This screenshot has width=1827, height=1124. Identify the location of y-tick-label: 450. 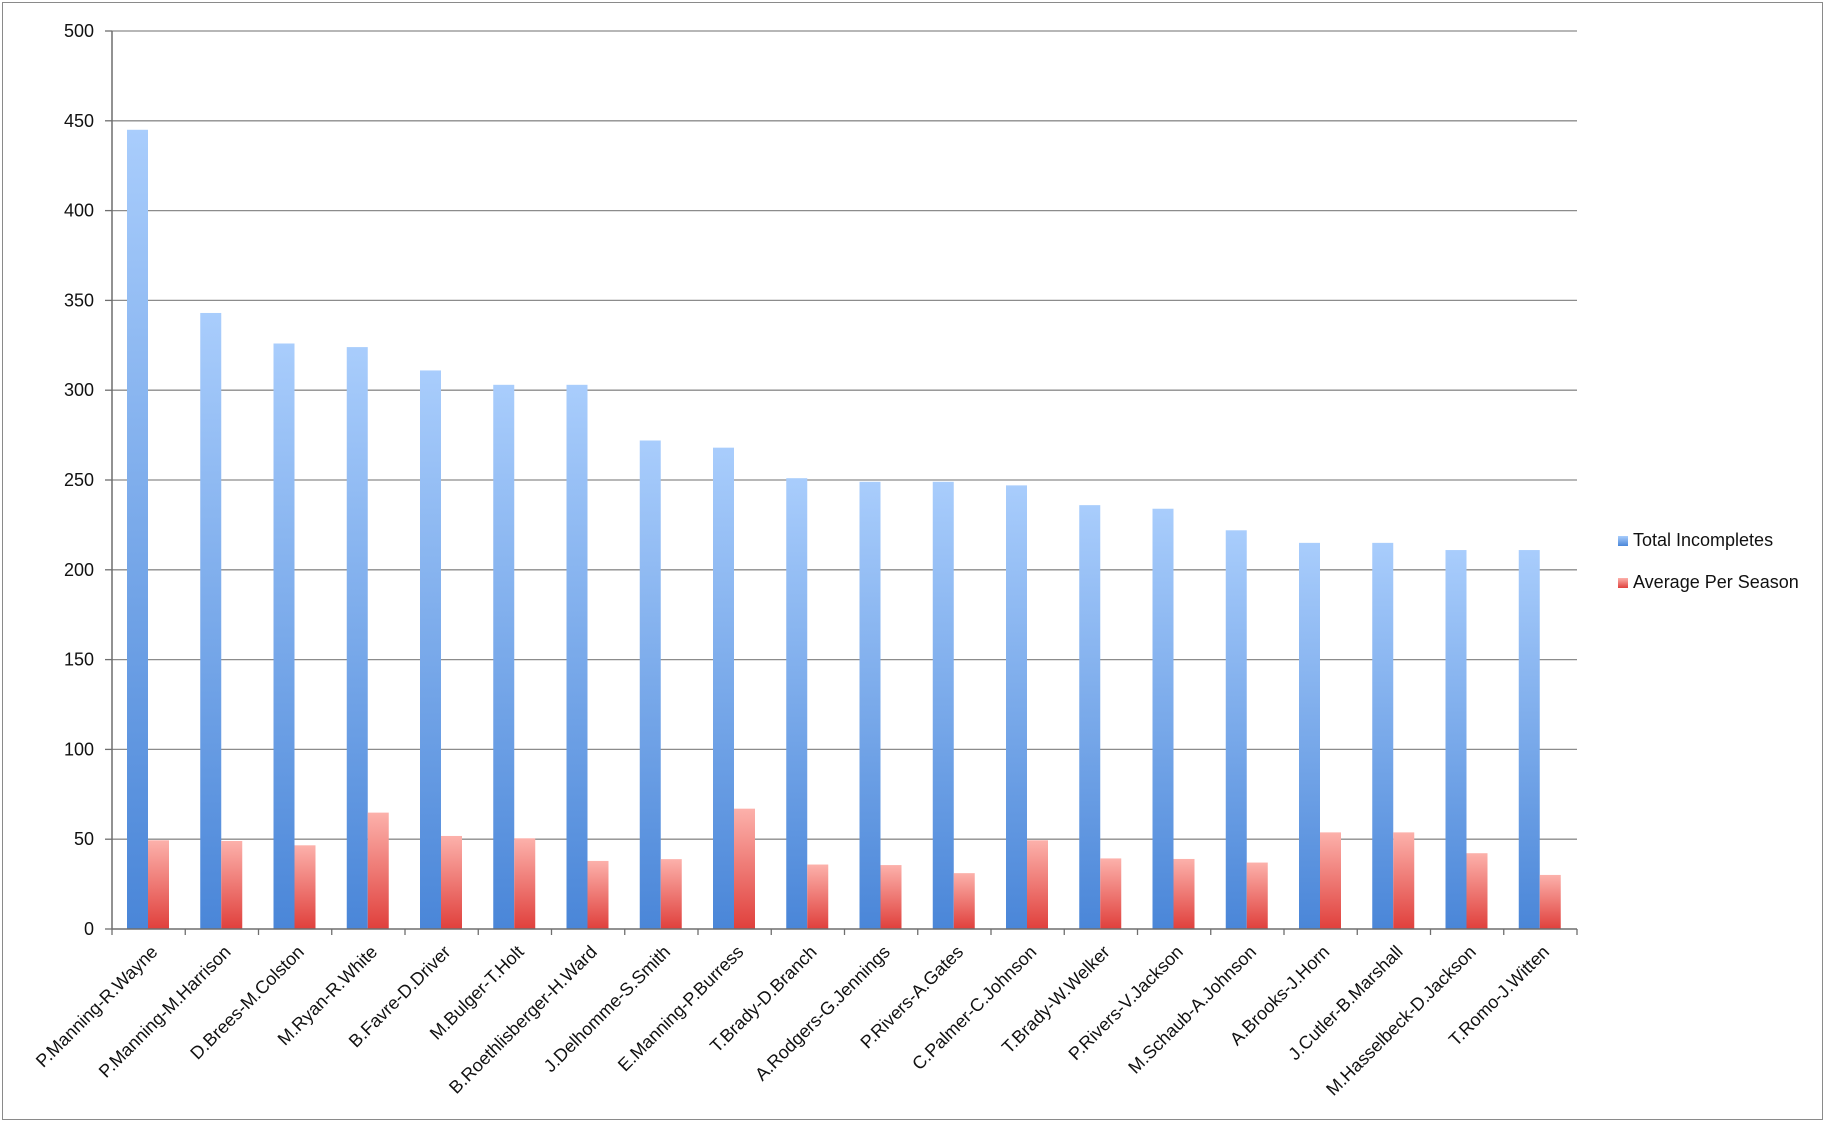
(79, 121).